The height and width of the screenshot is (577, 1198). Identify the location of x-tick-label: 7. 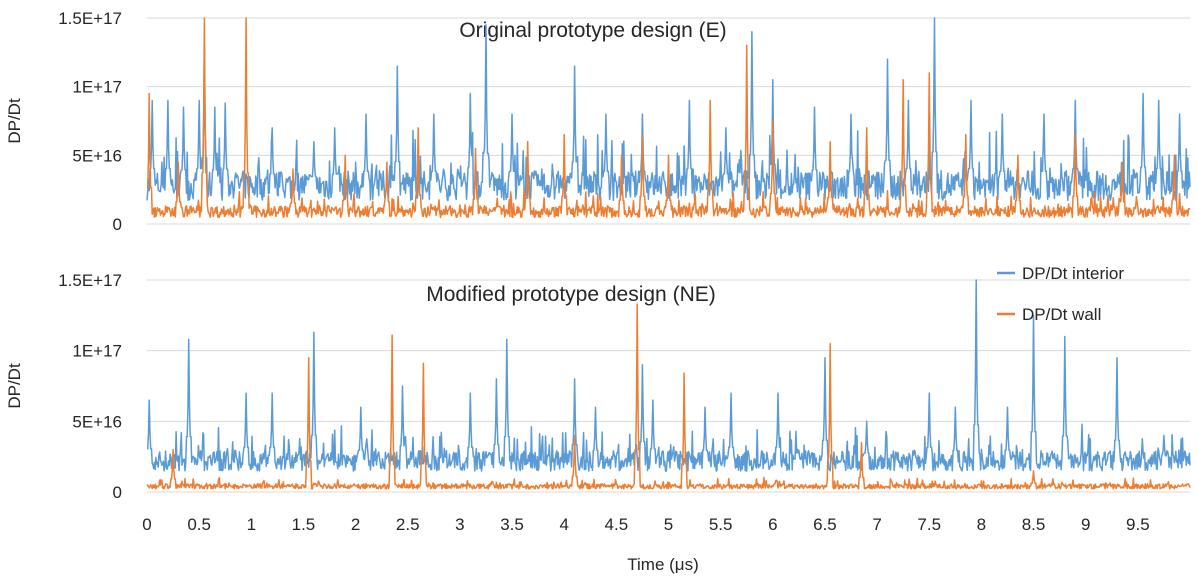
(876, 524).